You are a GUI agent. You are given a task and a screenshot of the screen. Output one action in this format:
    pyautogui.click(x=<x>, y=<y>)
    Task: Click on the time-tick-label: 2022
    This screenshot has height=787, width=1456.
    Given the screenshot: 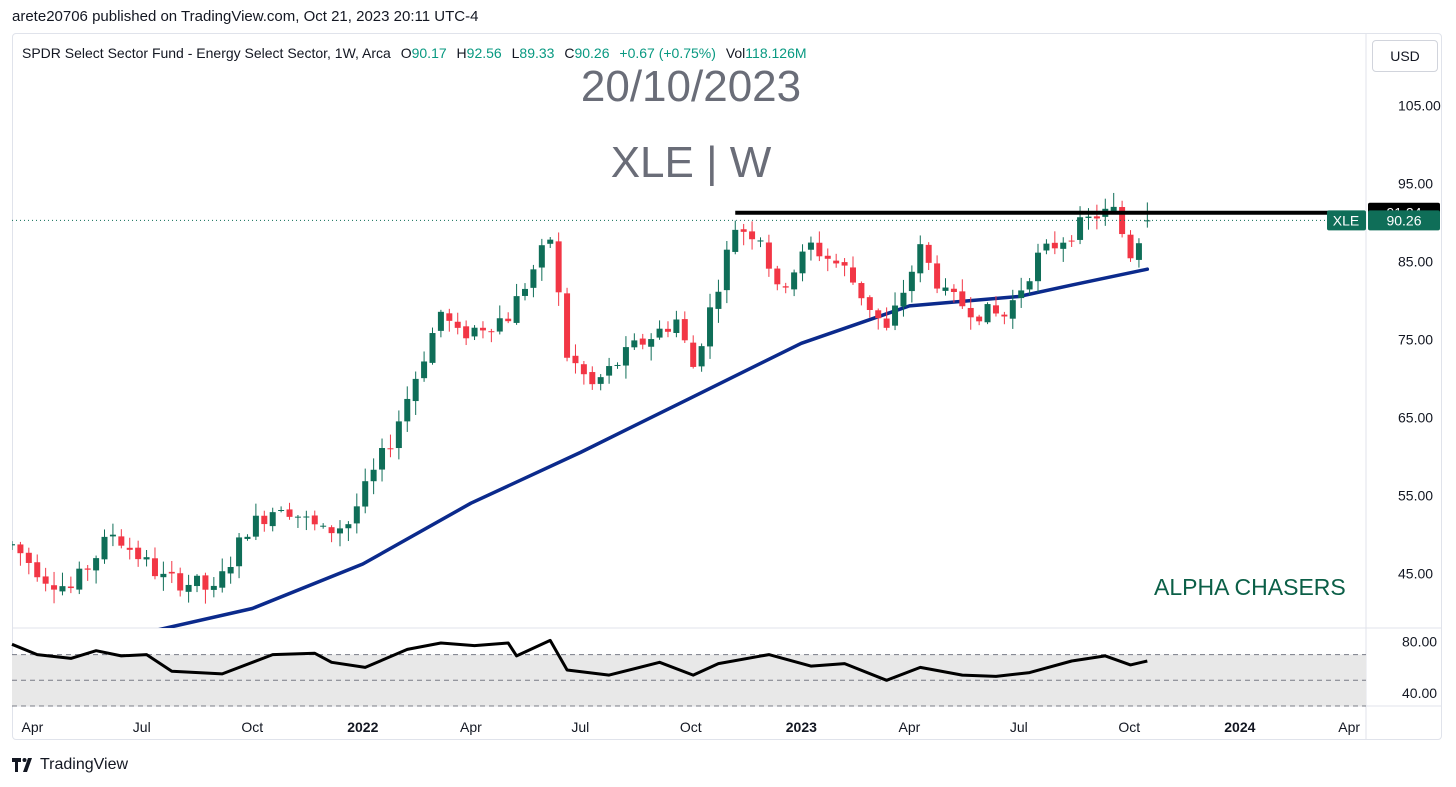 What is the action you would take?
    pyautogui.click(x=362, y=727)
    